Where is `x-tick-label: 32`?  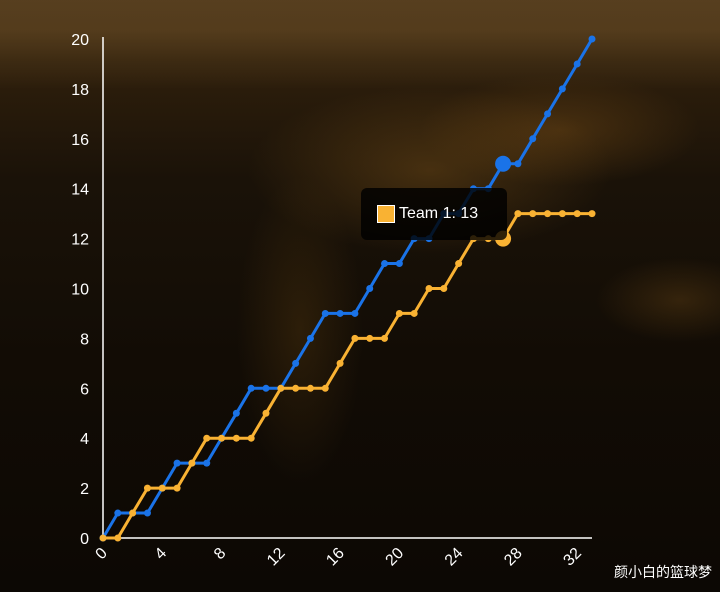 x-tick-label: 32 is located at coordinates (572, 557).